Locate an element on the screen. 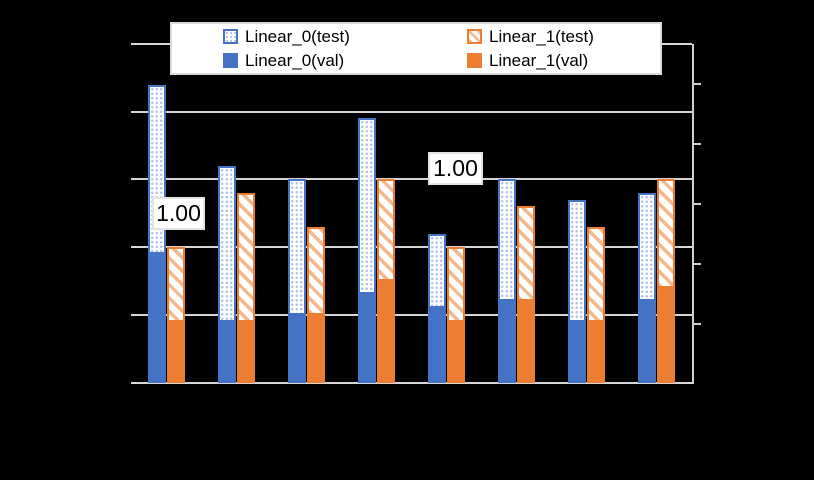  legend-label: Linear_0(test) is located at coordinates (297, 36).